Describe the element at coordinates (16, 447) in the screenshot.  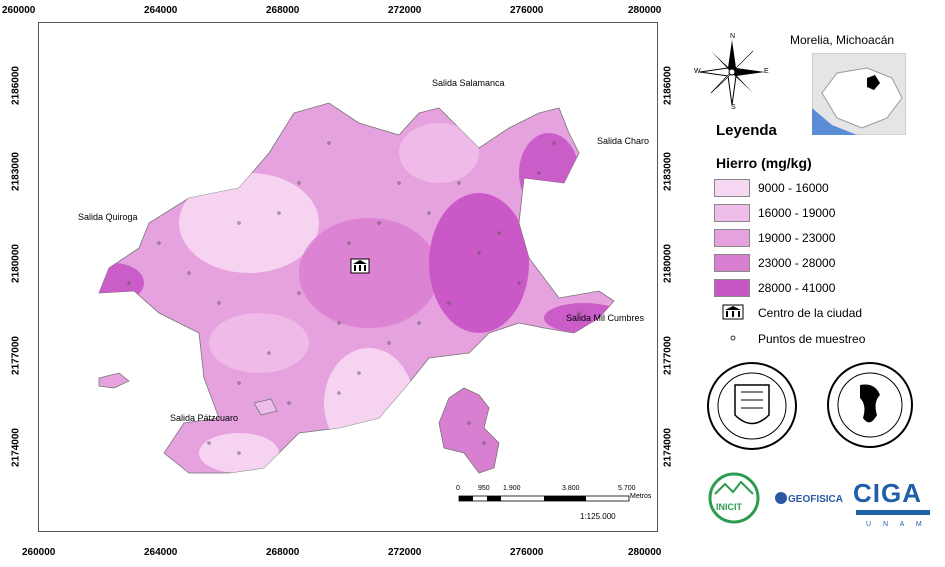
I see `y-tick-left-4: 2174000` at that location.